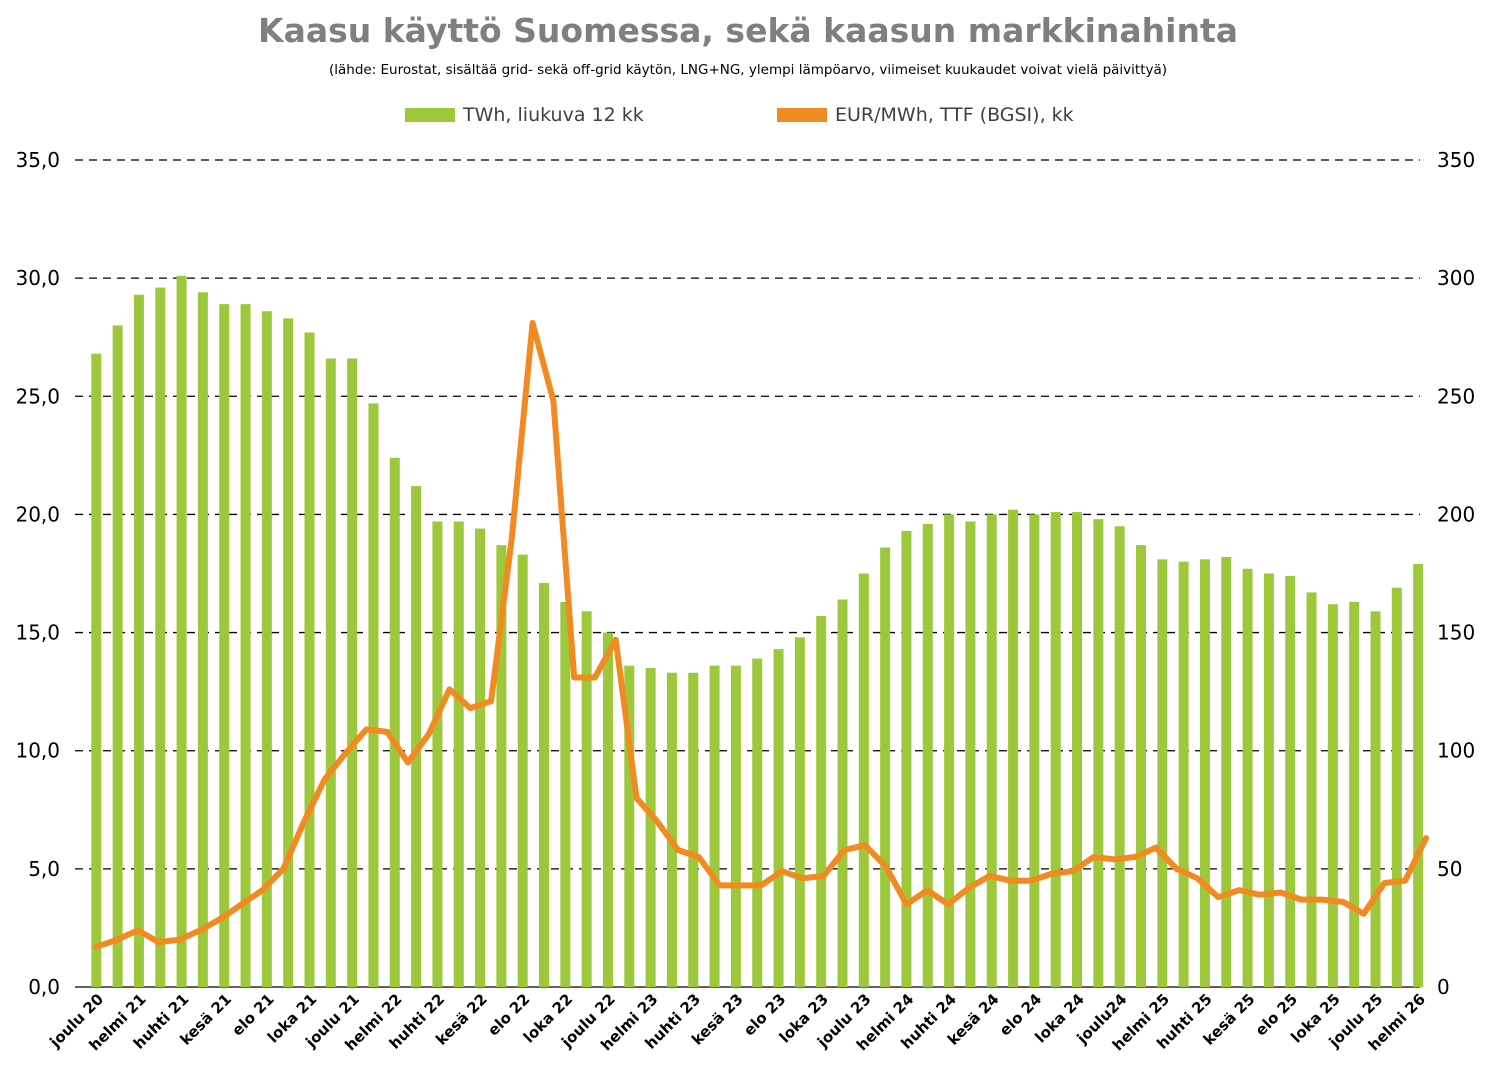  What do you see at coordinates (1456, 633) in the screenshot?
I see `y-right-tick-label: 150` at bounding box center [1456, 633].